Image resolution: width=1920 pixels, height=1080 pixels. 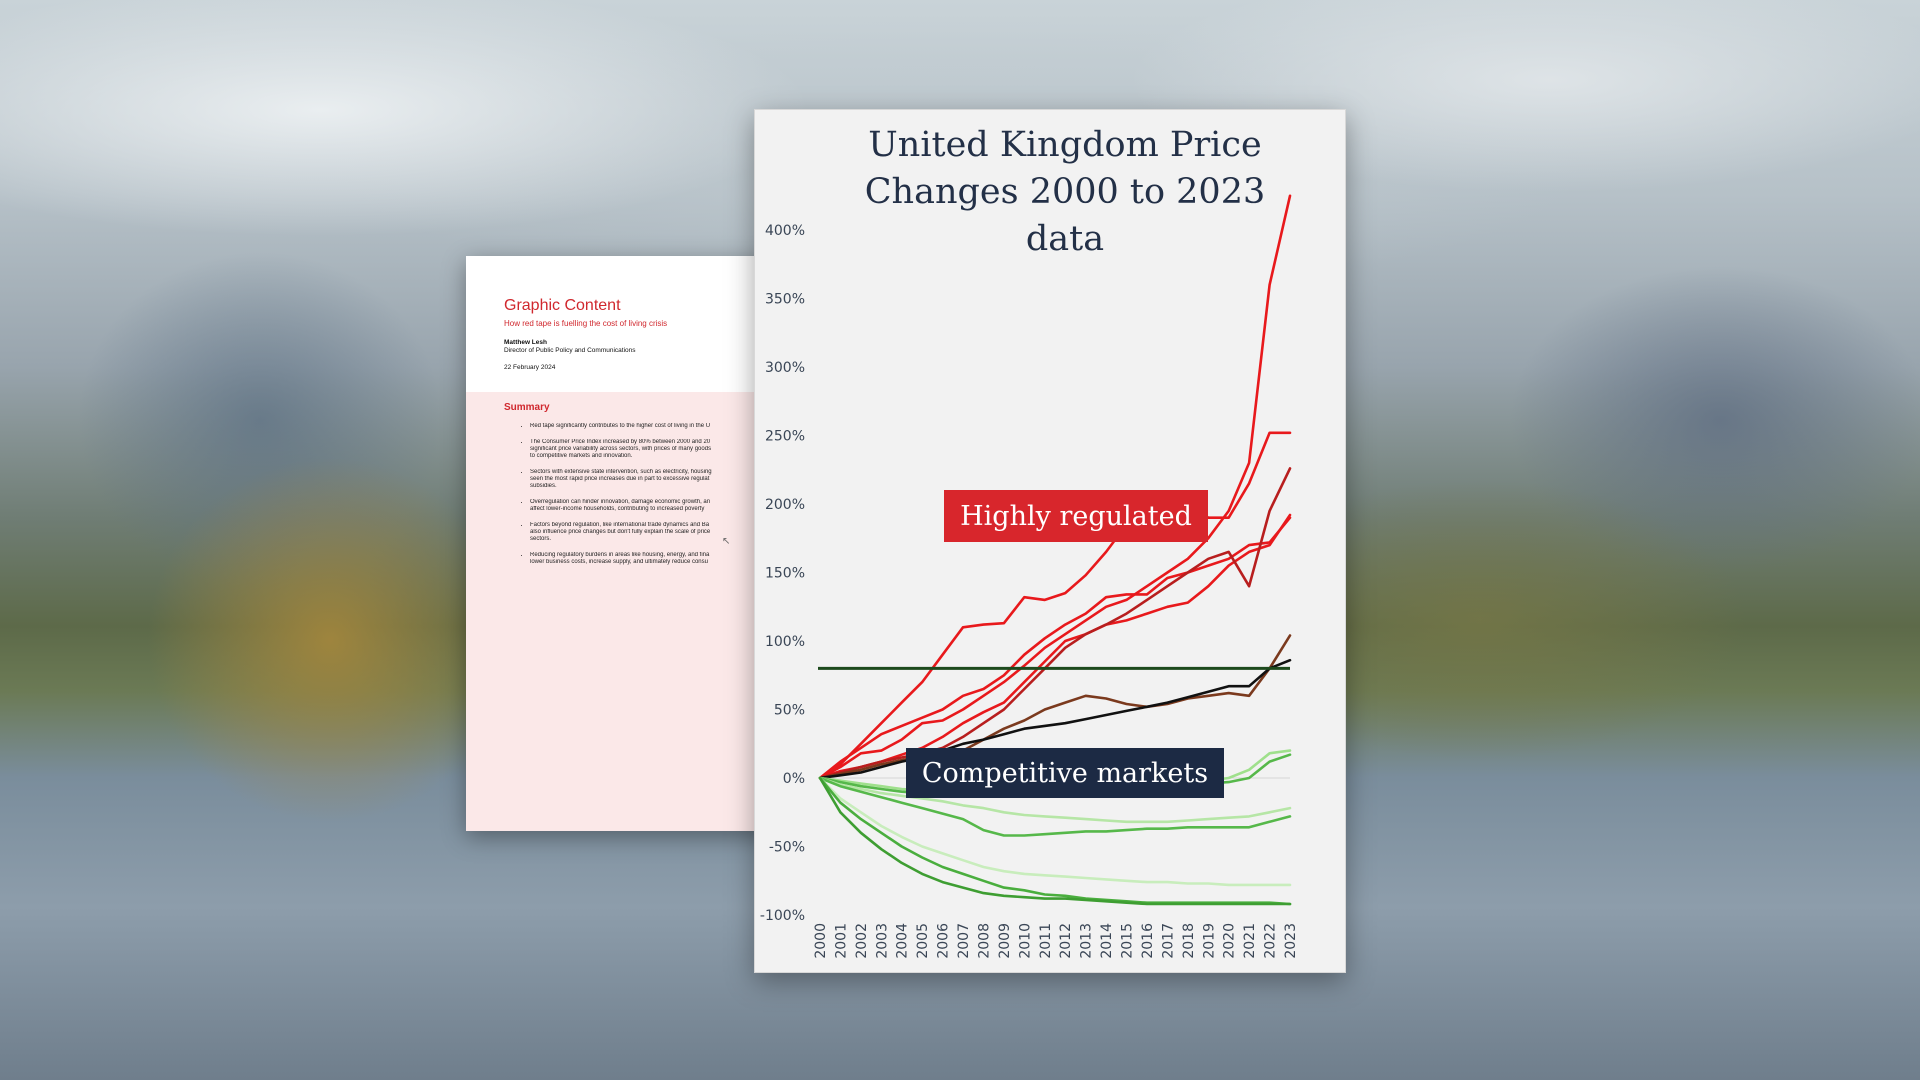 I want to click on report-title: Graphic Content, so click(x=562, y=305).